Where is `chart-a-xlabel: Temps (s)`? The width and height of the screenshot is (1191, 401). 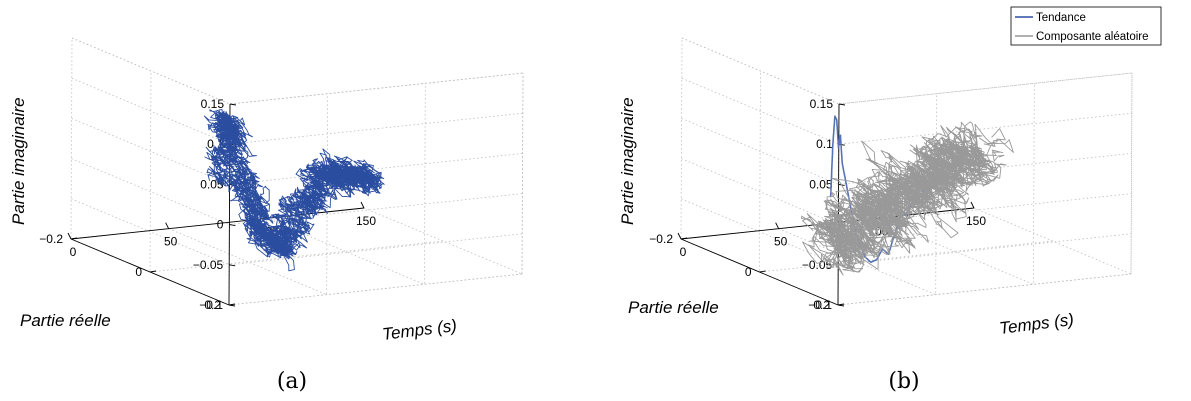 chart-a-xlabel: Temps (s) is located at coordinates (419, 330).